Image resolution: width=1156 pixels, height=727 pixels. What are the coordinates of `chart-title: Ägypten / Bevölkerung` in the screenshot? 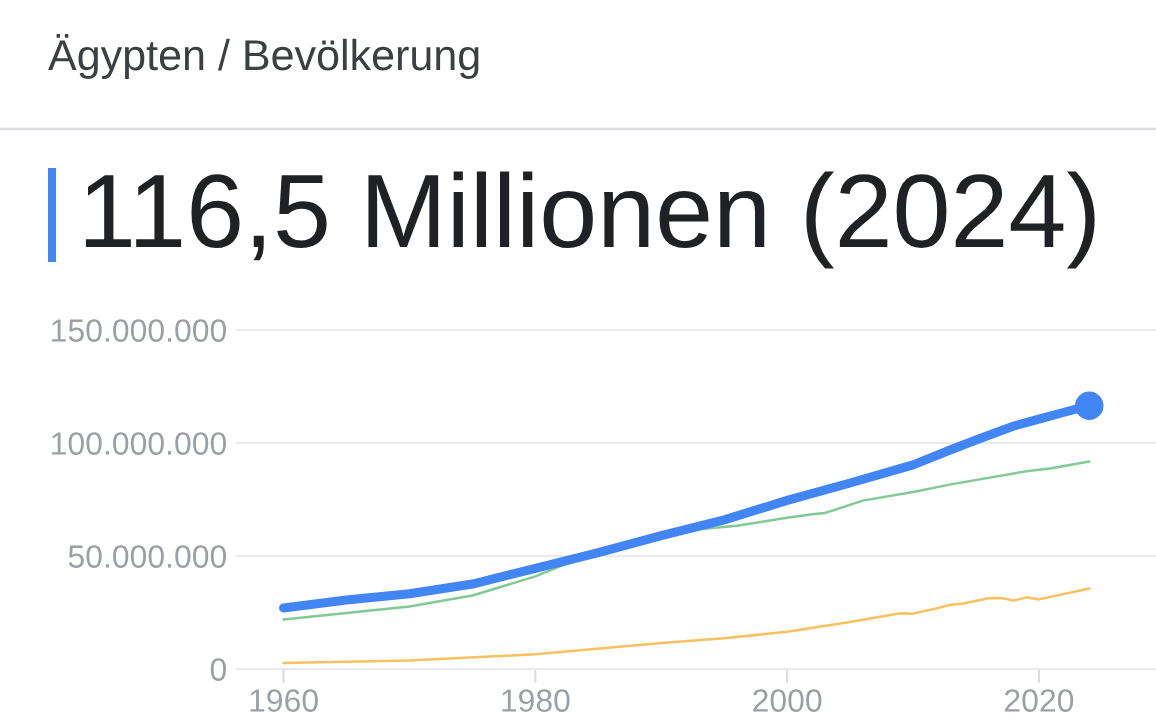 It's located at (263, 56).